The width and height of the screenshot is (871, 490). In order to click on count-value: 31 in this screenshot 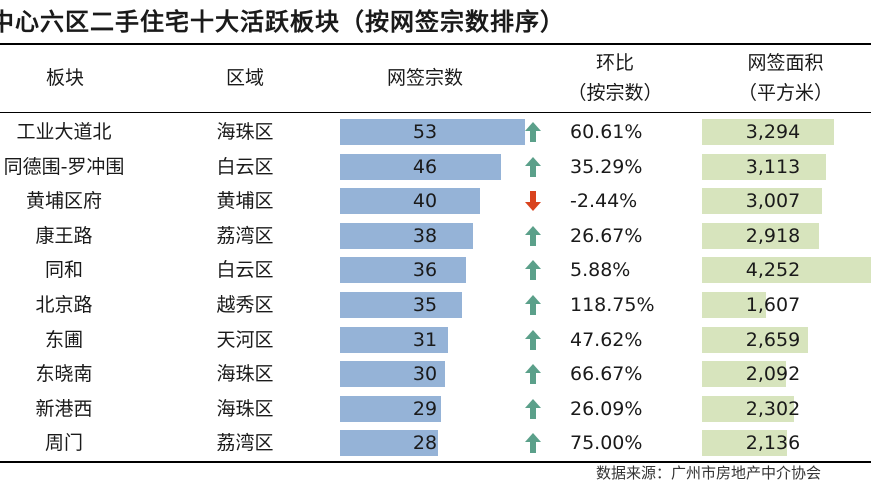, I will do `click(425, 339)`.